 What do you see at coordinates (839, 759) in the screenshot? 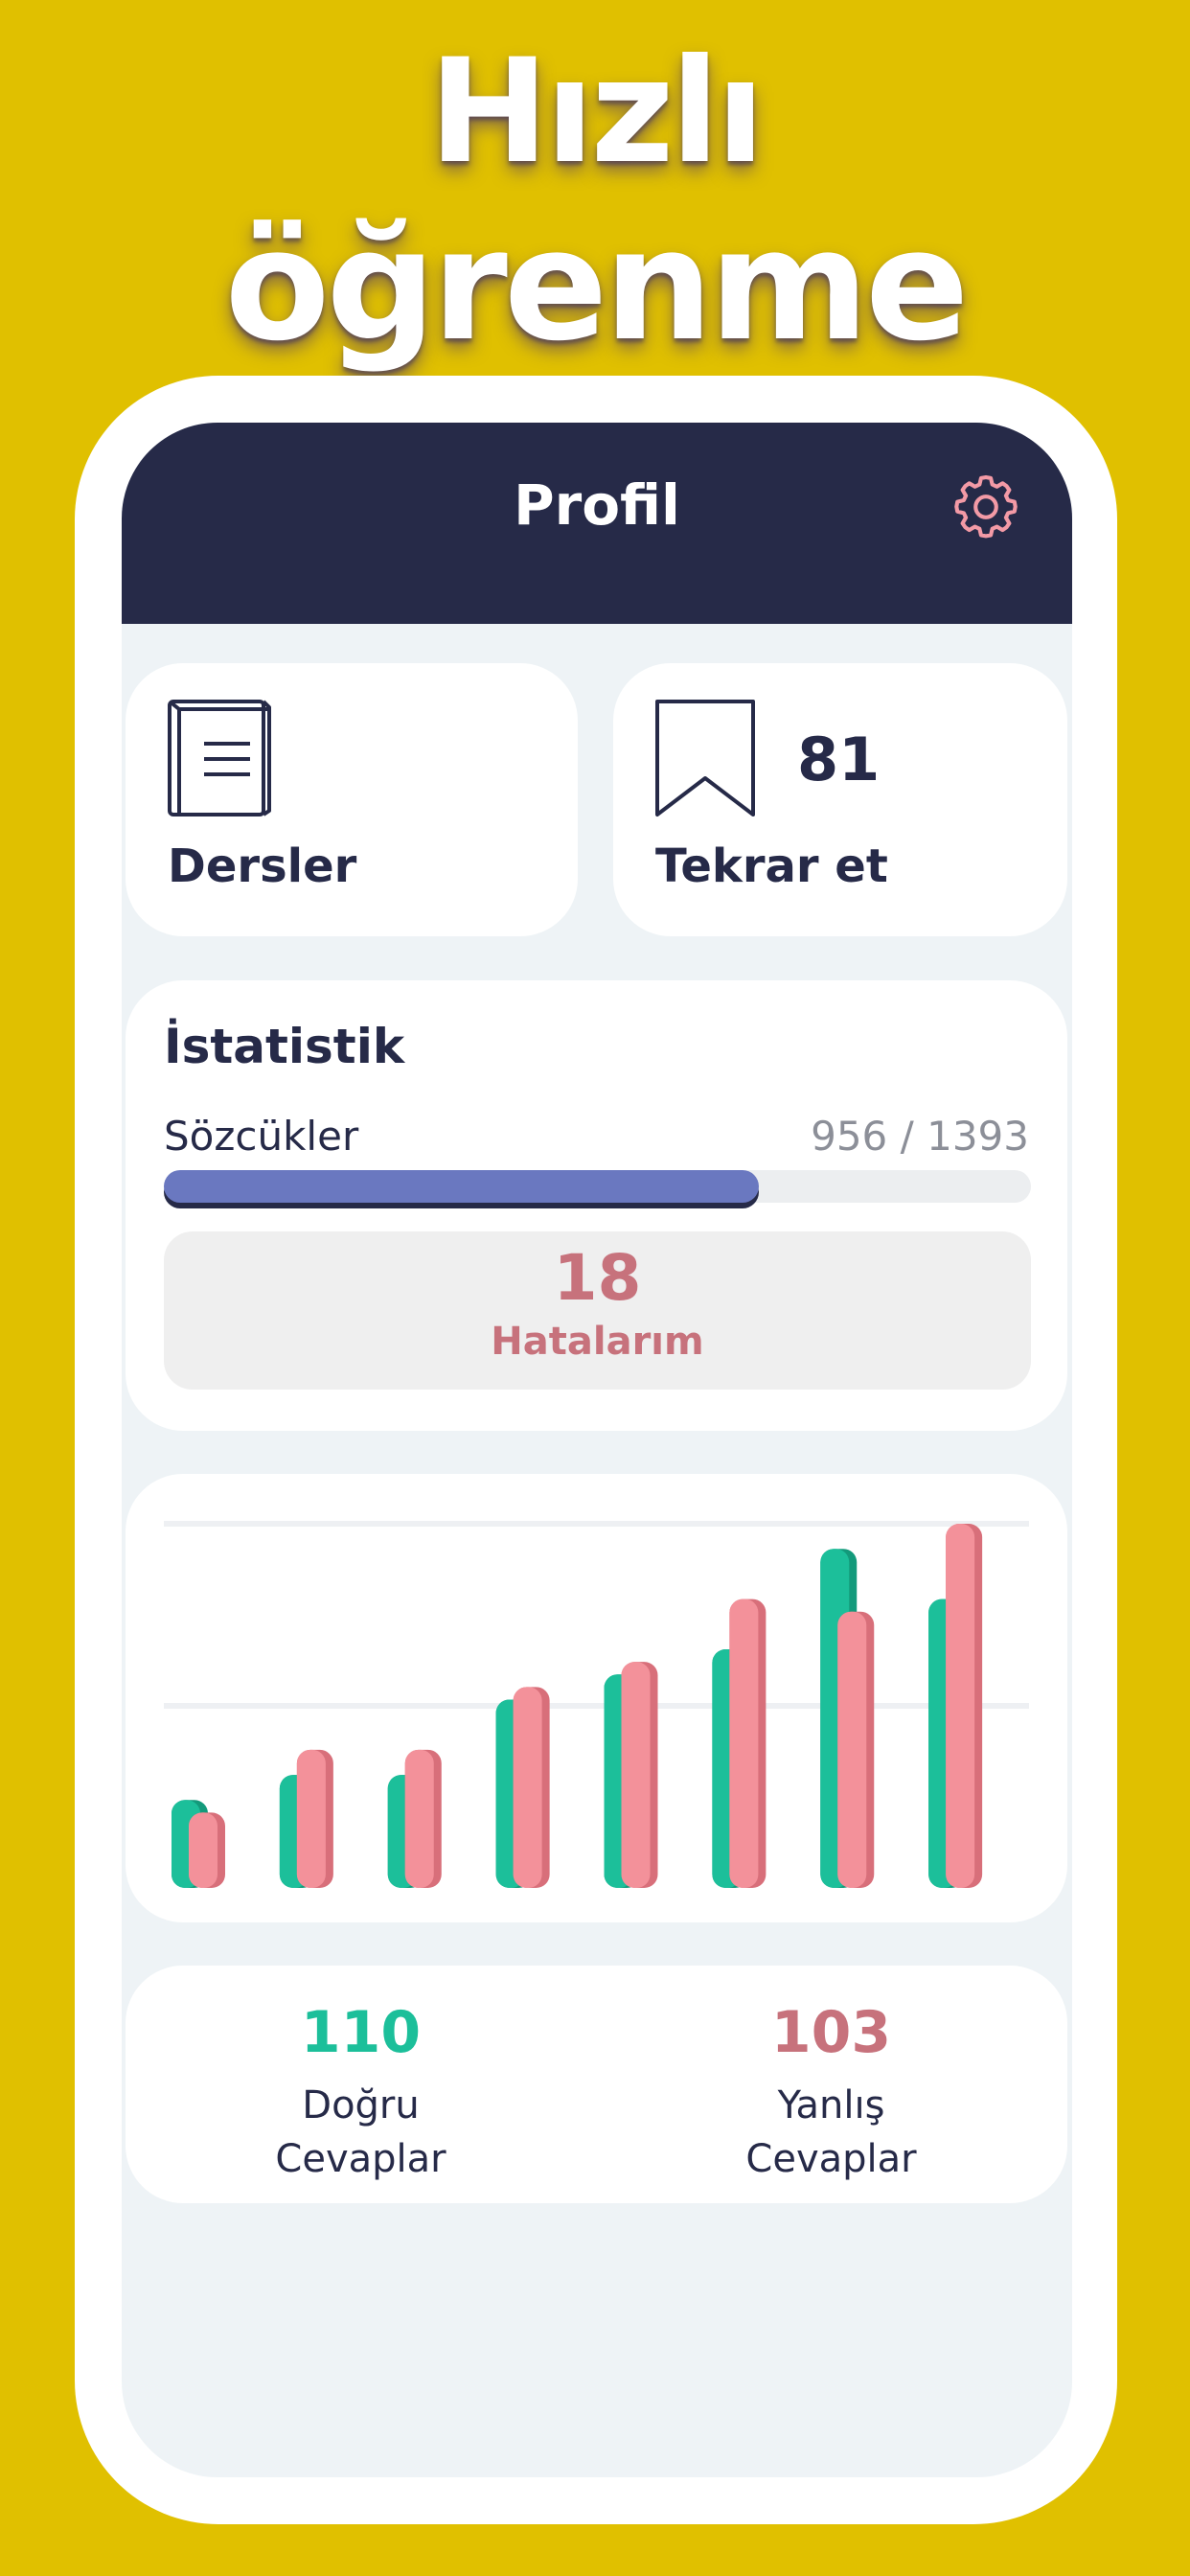
I see `review-count: 81` at bounding box center [839, 759].